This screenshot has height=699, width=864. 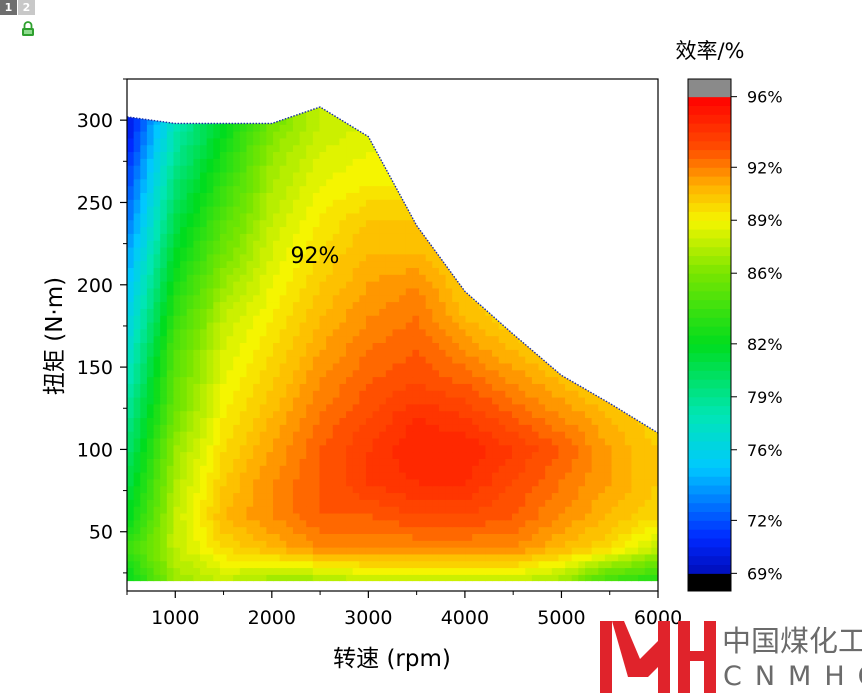 What do you see at coordinates (26, 7) in the screenshot?
I see `window-tab-2: 2` at bounding box center [26, 7].